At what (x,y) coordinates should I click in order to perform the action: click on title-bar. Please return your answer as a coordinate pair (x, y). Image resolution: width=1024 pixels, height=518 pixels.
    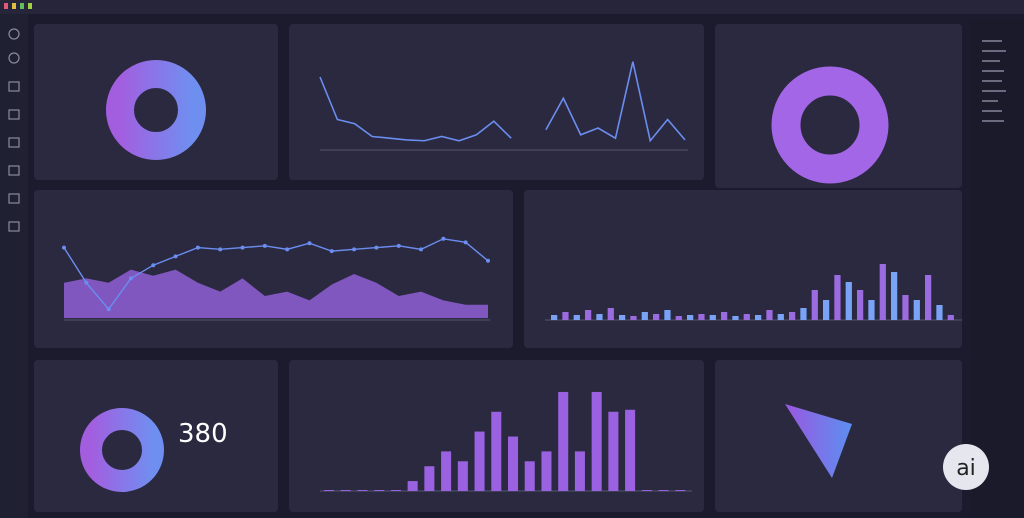
    Looking at the image, I should click on (512, 7).